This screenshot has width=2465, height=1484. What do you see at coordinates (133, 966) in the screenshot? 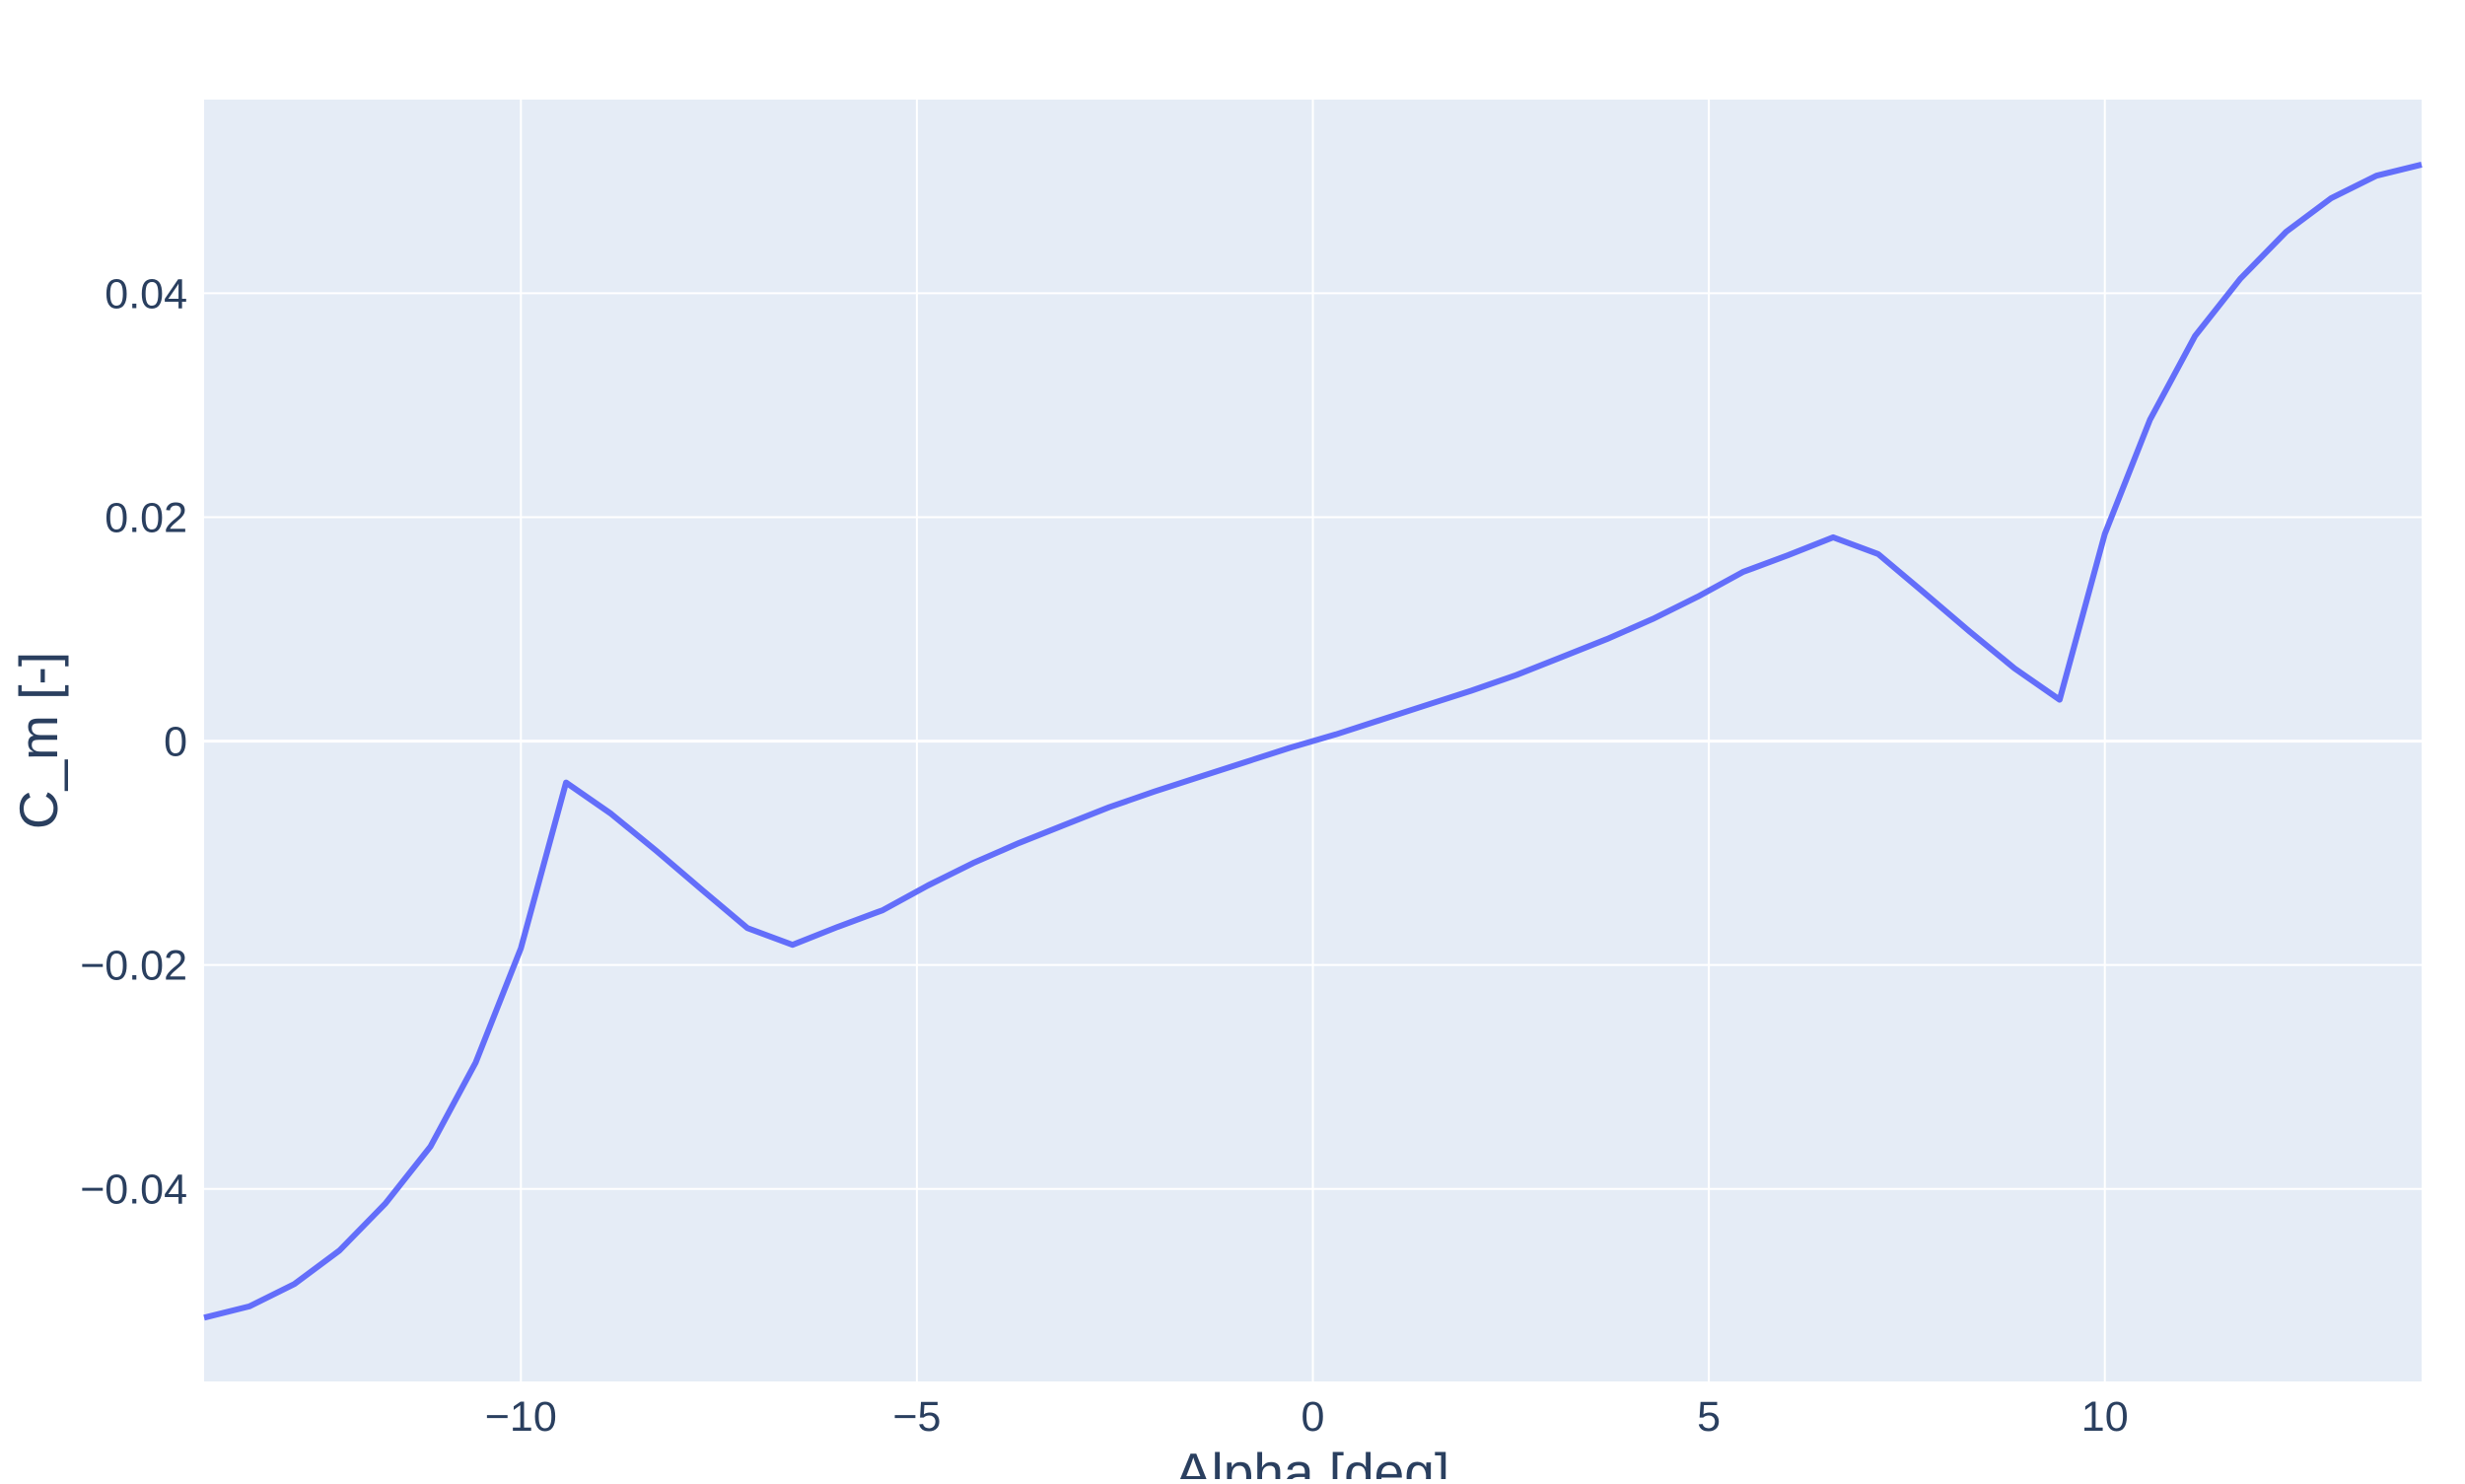
I see `y-tick-label: −0.02` at bounding box center [133, 966].